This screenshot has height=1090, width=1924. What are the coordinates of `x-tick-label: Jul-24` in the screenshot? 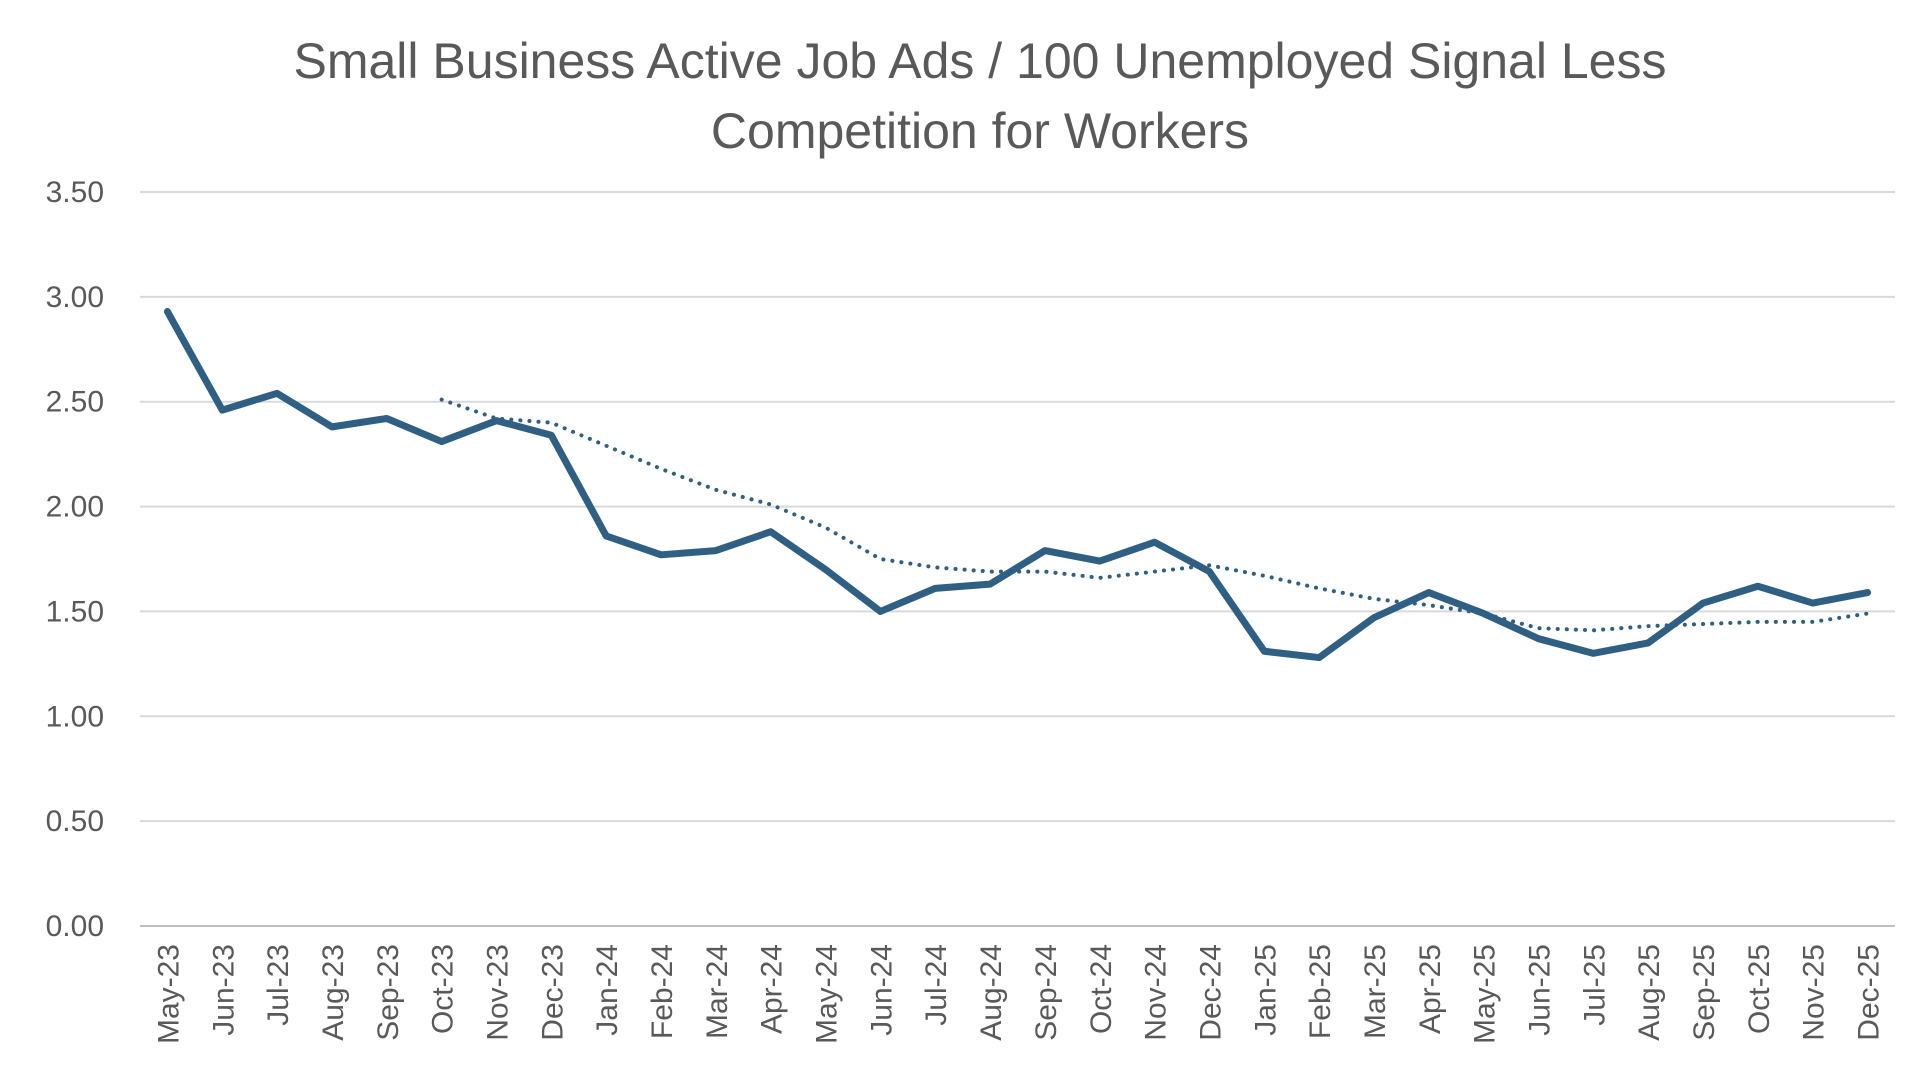 It's located at (936, 985).